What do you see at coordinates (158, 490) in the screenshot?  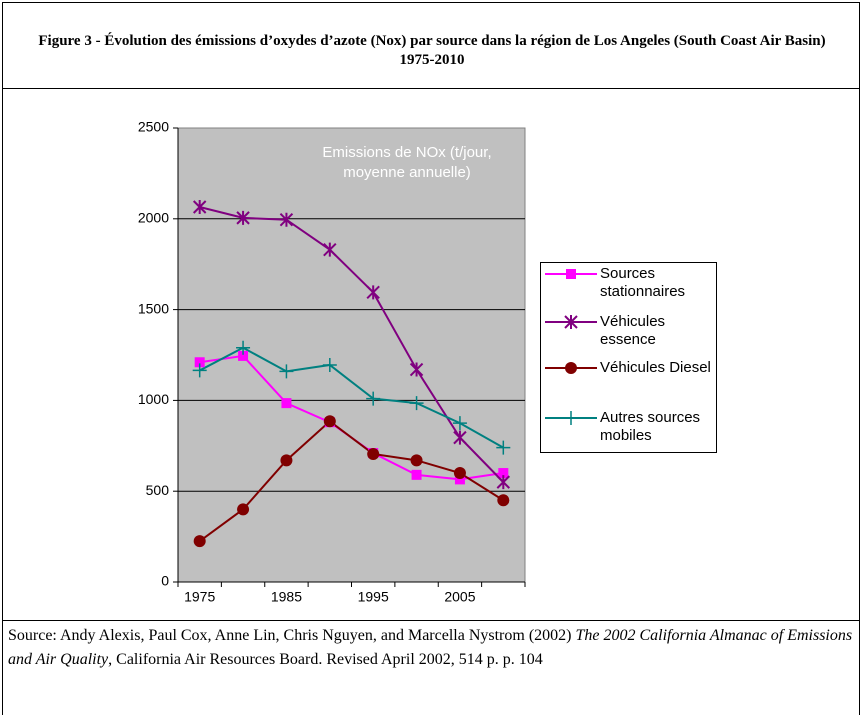 I see `y-tick-label: 500` at bounding box center [158, 490].